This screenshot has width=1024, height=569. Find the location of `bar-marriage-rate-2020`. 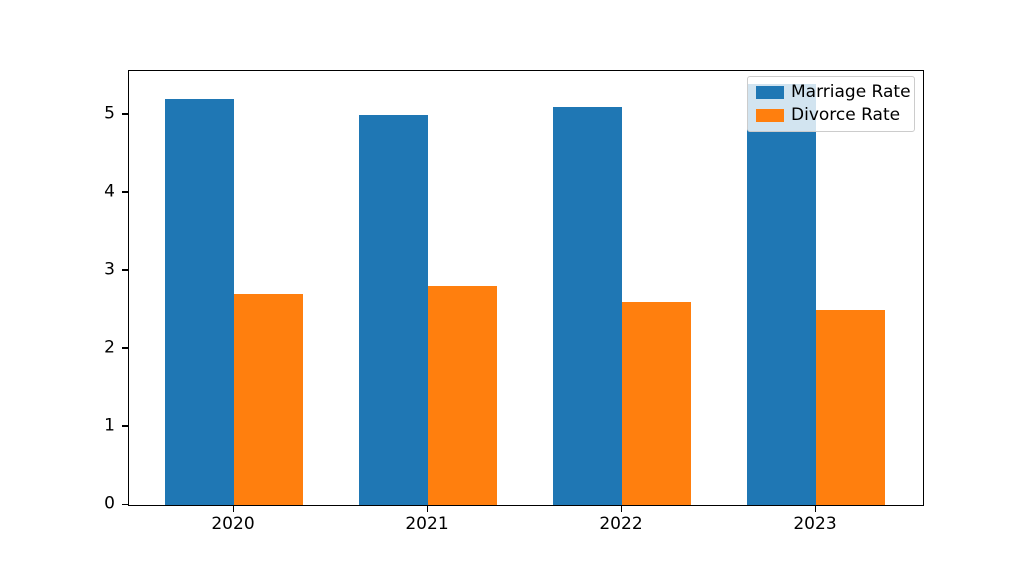

bar-marriage-rate-2020 is located at coordinates (199, 302).